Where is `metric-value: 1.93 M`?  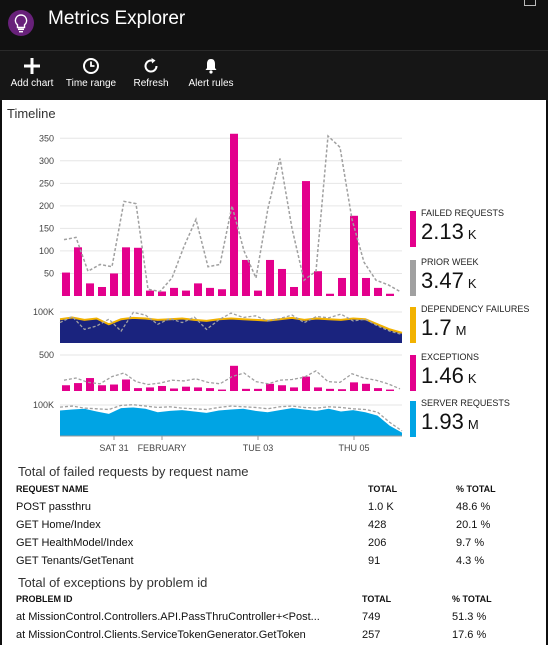 metric-value: 1.93 M is located at coordinates (450, 422).